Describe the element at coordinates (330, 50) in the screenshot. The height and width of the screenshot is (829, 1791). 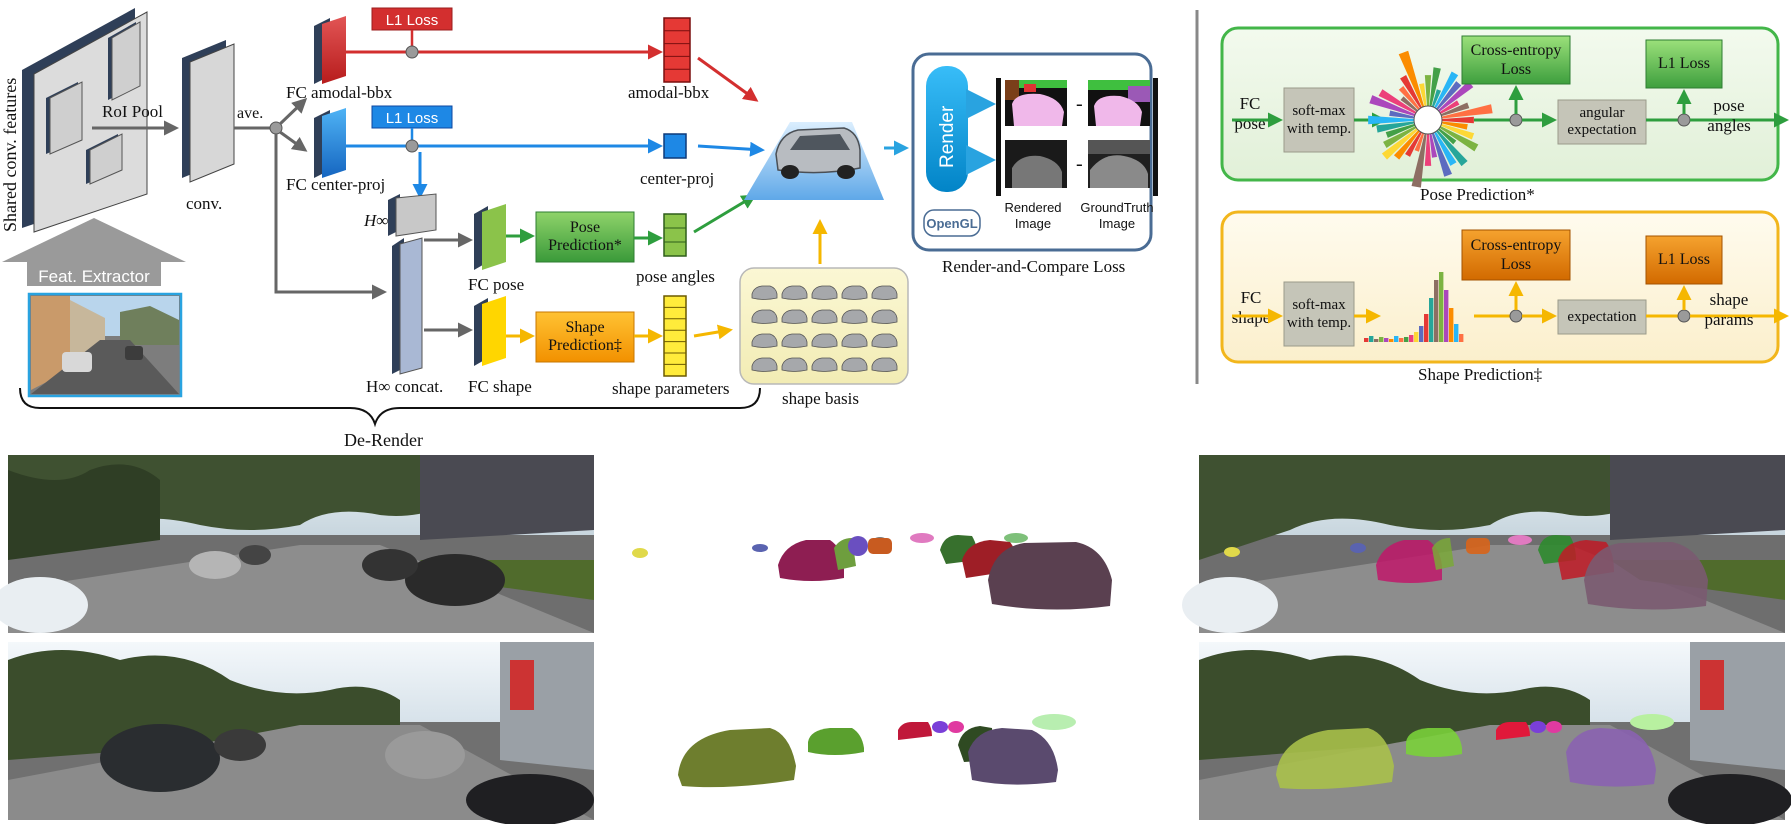
I see `fc-amodal-block` at that location.